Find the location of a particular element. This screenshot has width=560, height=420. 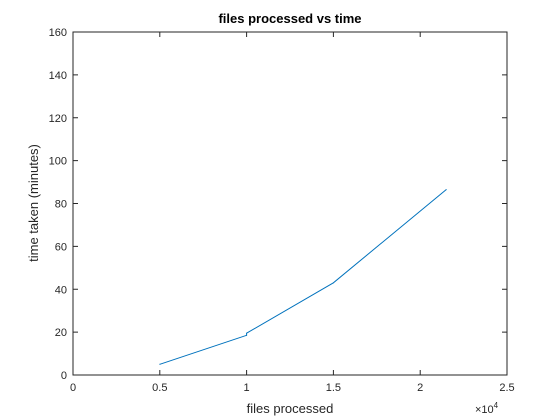

chart-title: files processed vs time is located at coordinates (289, 18).